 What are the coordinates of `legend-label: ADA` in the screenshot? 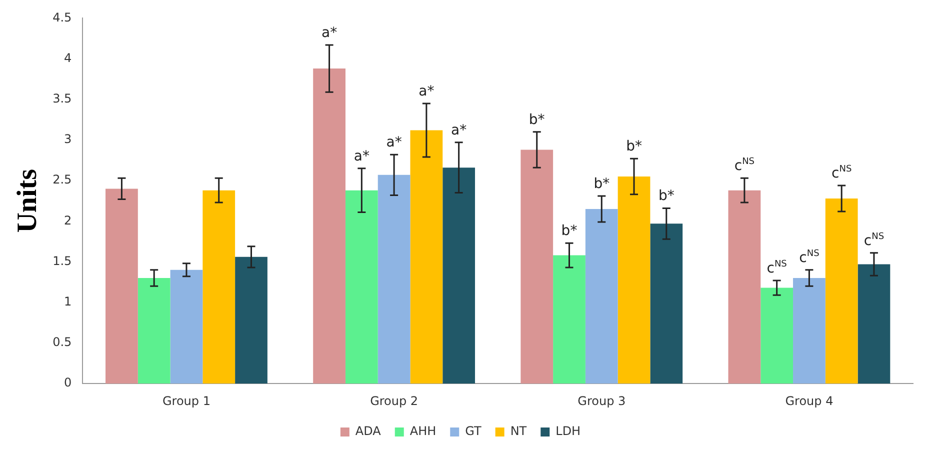 It's located at (368, 431).